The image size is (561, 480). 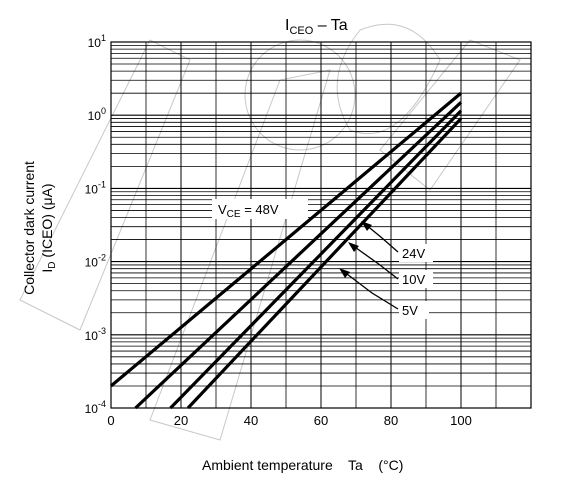 I want to click on arrow-10v, so click(x=353, y=247).